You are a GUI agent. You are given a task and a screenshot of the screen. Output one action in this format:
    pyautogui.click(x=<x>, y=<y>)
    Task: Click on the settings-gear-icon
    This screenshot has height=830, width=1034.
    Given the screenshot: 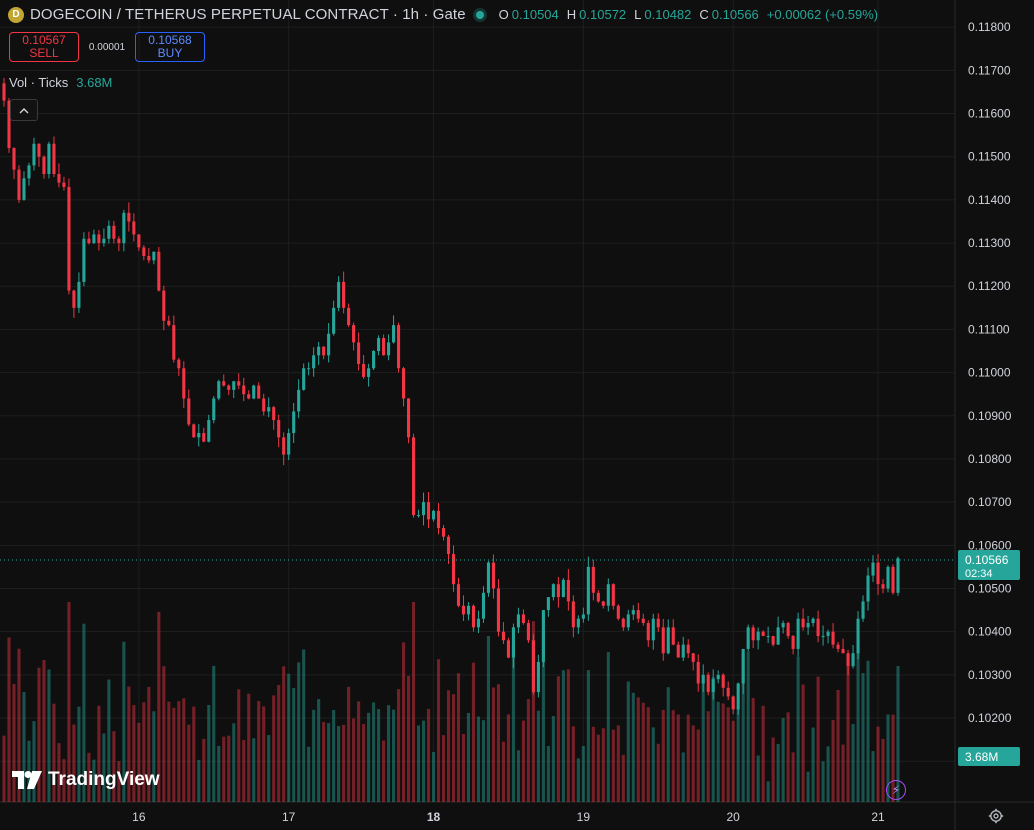 What is the action you would take?
    pyautogui.click(x=996, y=816)
    